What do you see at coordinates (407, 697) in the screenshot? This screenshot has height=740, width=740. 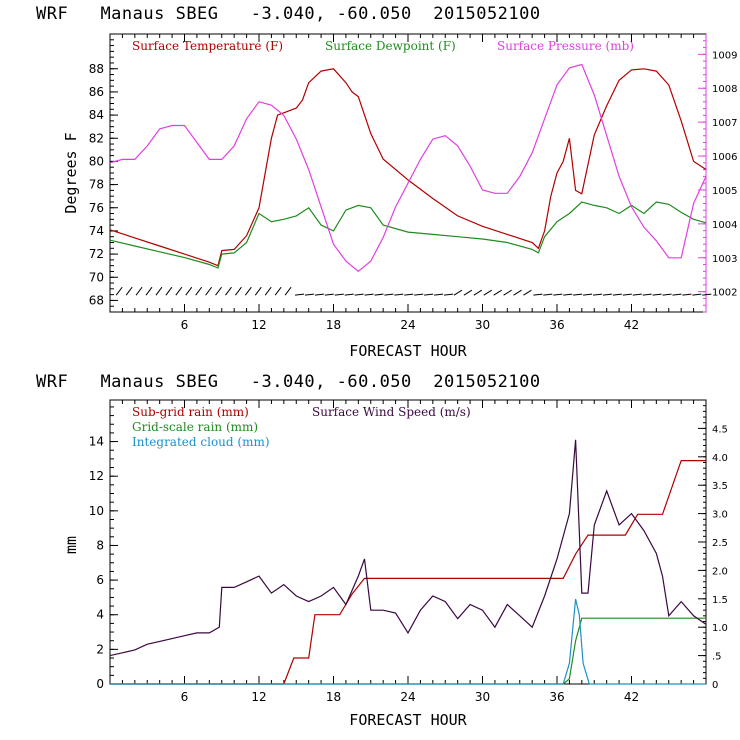 I see `x-tick-label: 24` at bounding box center [407, 697].